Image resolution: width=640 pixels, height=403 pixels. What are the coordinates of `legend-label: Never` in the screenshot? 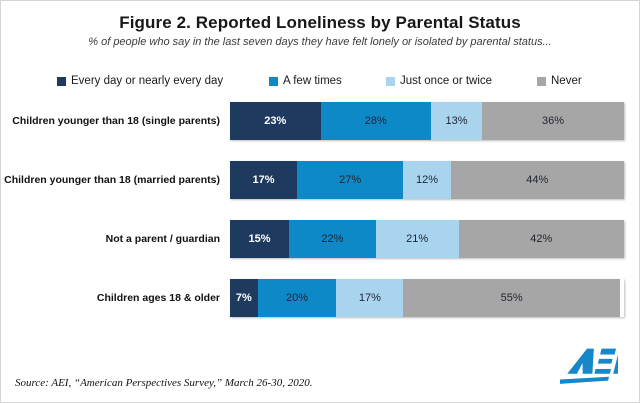 It's located at (566, 81).